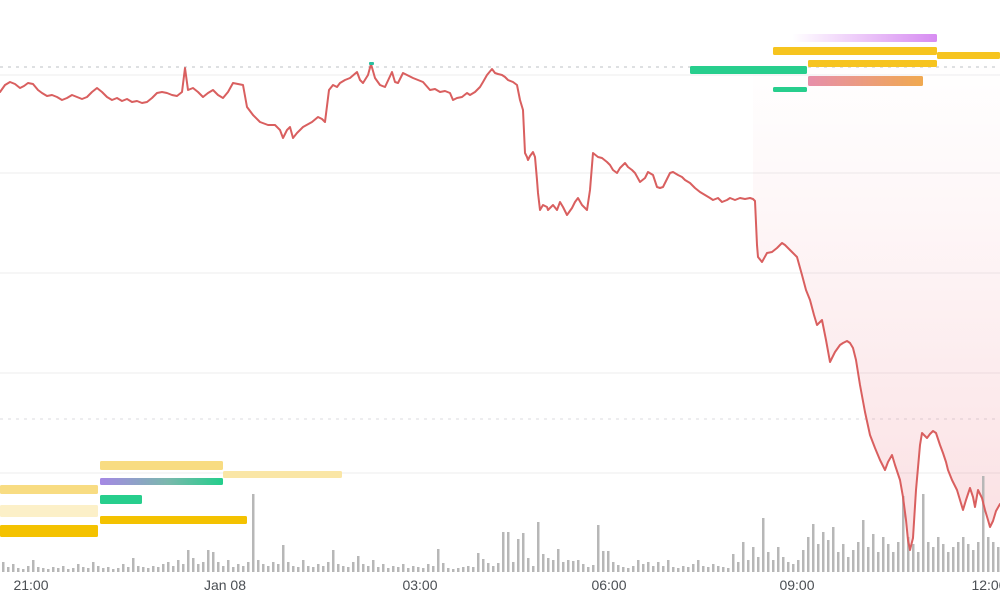 The width and height of the screenshot is (1000, 600). What do you see at coordinates (506, 585) in the screenshot?
I see `x-axis-labels: 21:00 Jan 08 03:00 06:00 09:00 12:00` at bounding box center [506, 585].